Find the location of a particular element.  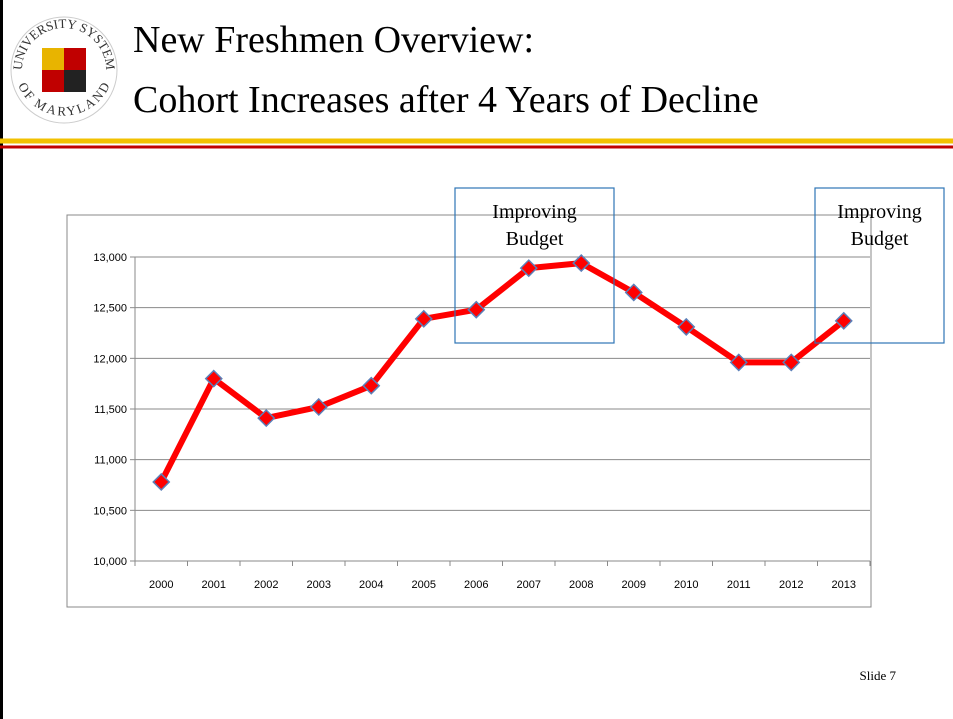

slide-number: Slide 7 is located at coordinates (878, 675).